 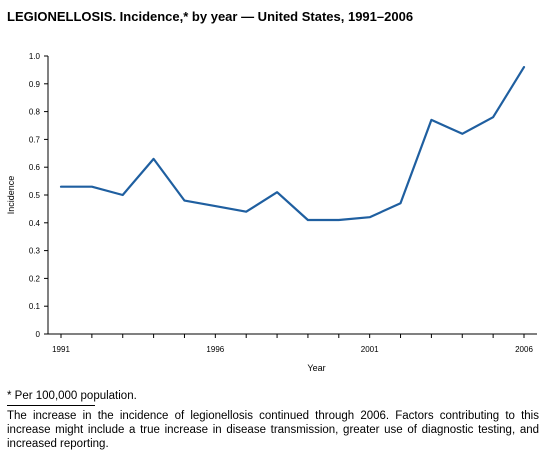 What do you see at coordinates (35, 167) in the screenshot?
I see `y-tick-label: 0.6` at bounding box center [35, 167].